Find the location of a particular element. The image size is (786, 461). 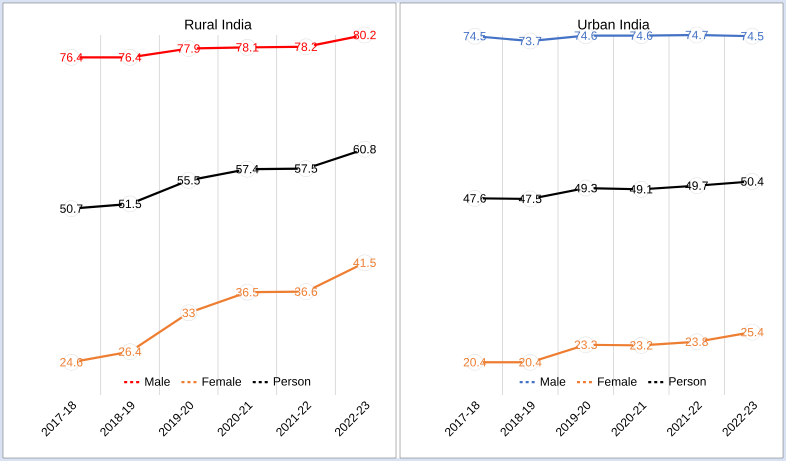

data-label: 80.2 is located at coordinates (365, 35).